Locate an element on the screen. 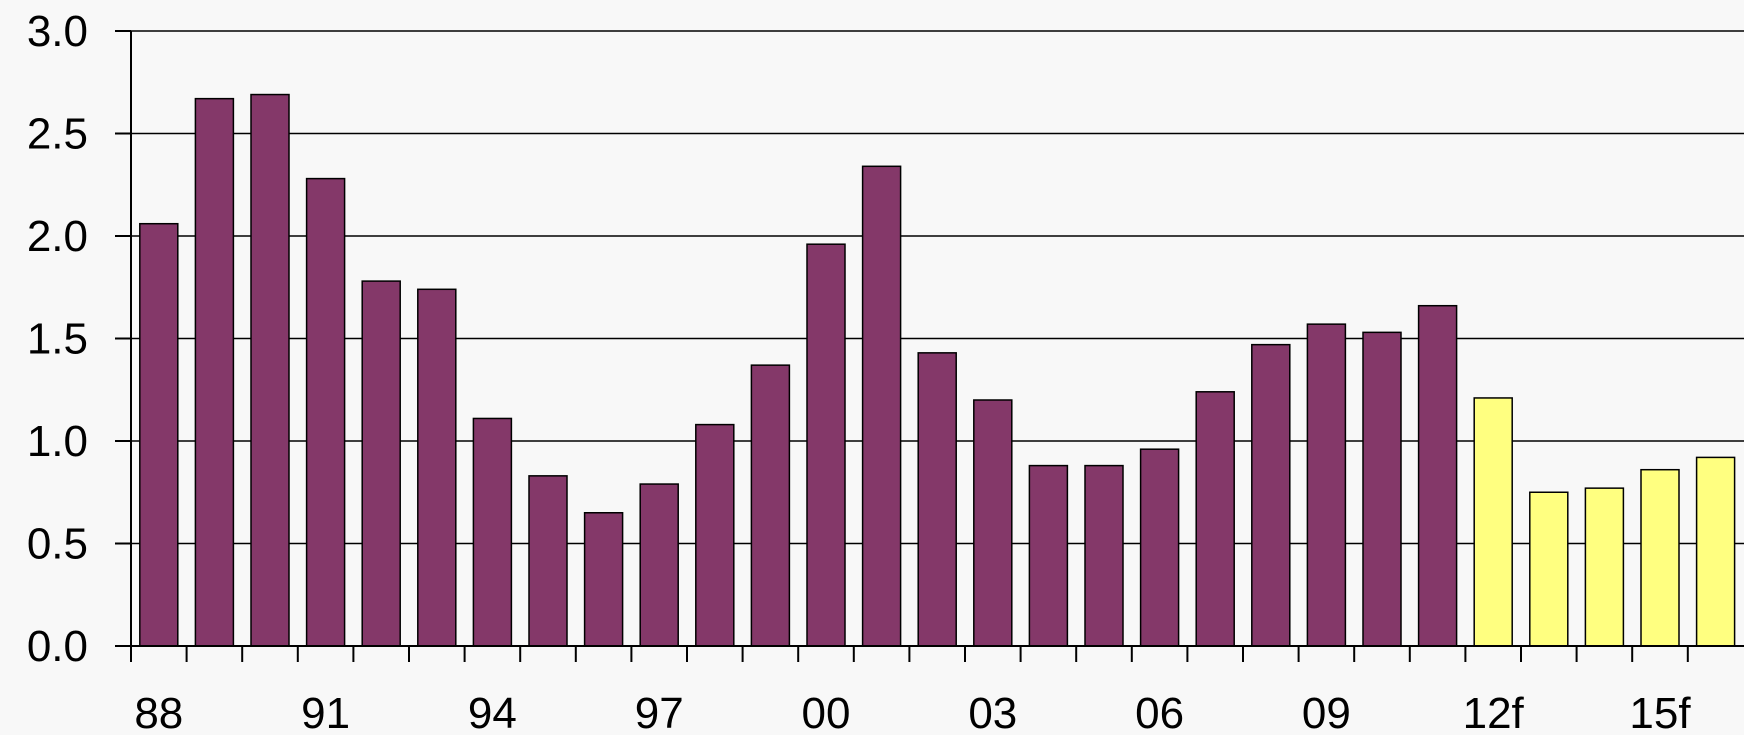 The height and width of the screenshot is (735, 1744). x-tick-label: 15f is located at coordinates (1660, 712).